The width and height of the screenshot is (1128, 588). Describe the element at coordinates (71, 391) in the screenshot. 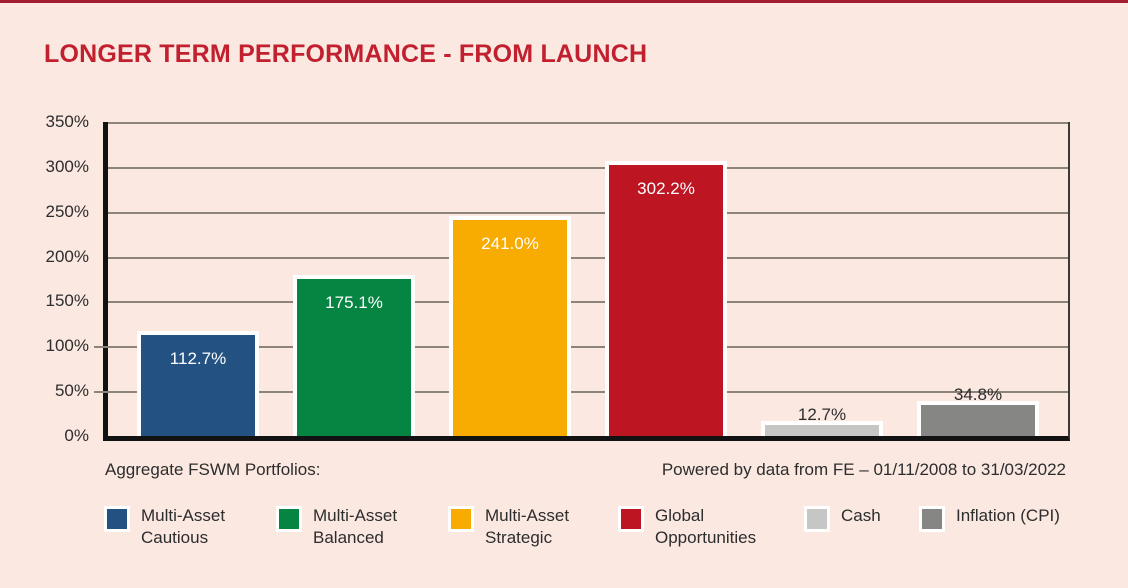

I see `y-axis-tick-label: 50%` at that location.